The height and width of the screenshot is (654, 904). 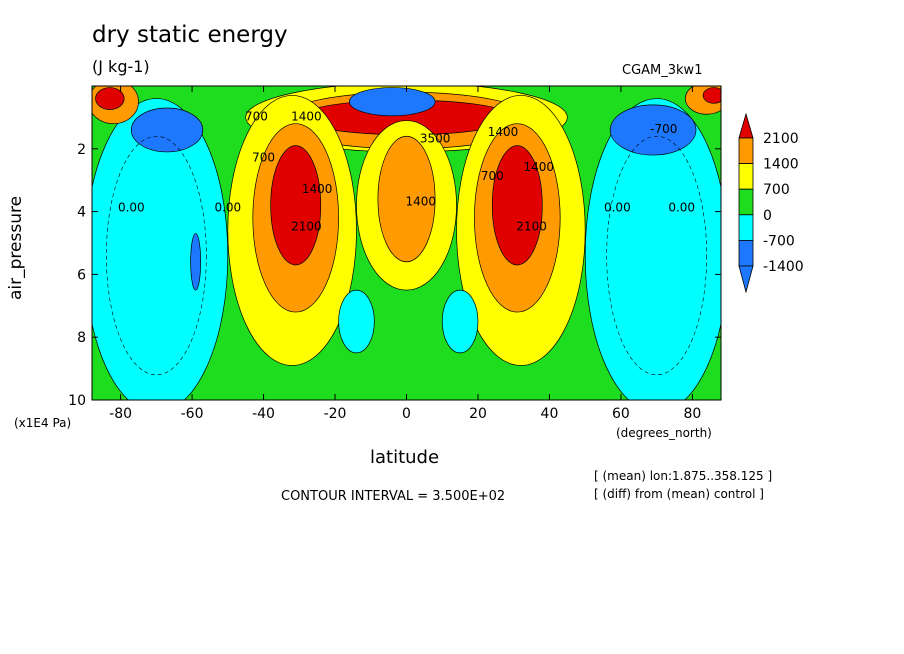 I want to click on x-axis-units: (degrees_north), so click(x=664, y=433).